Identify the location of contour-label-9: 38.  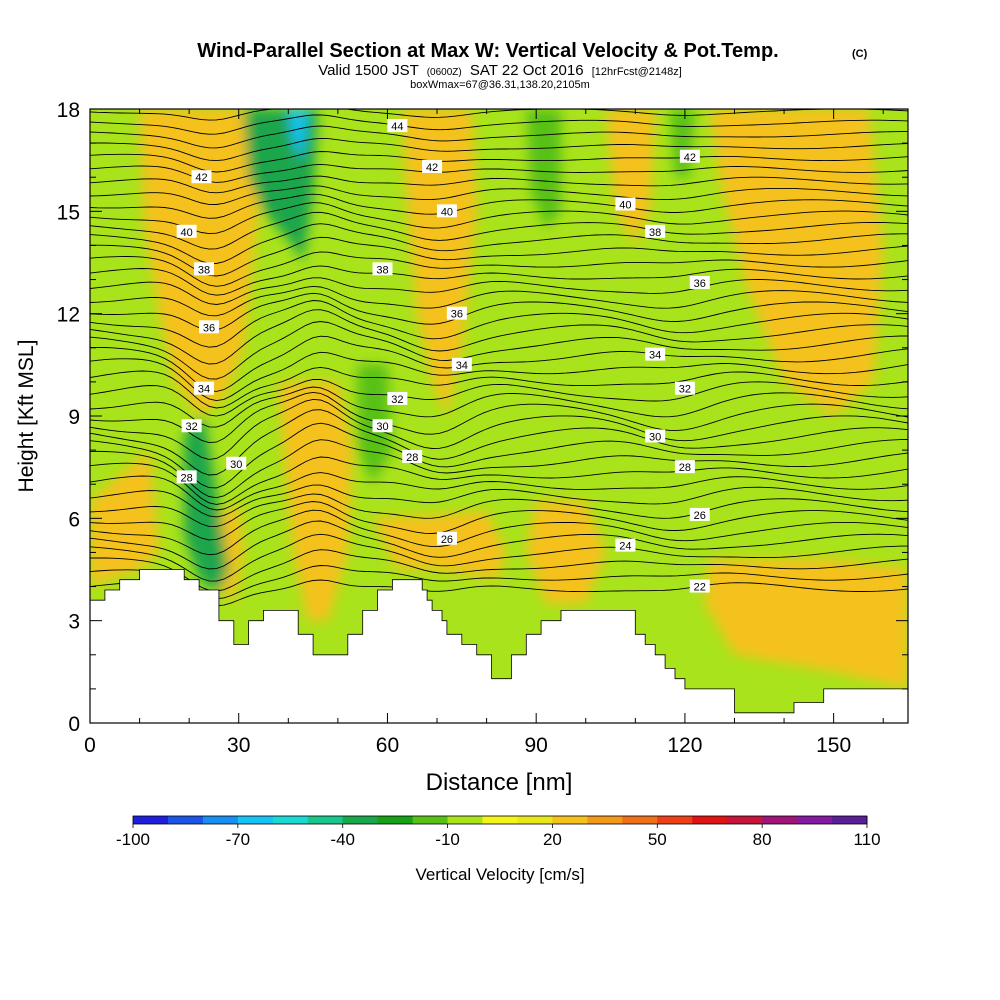
(655, 231).